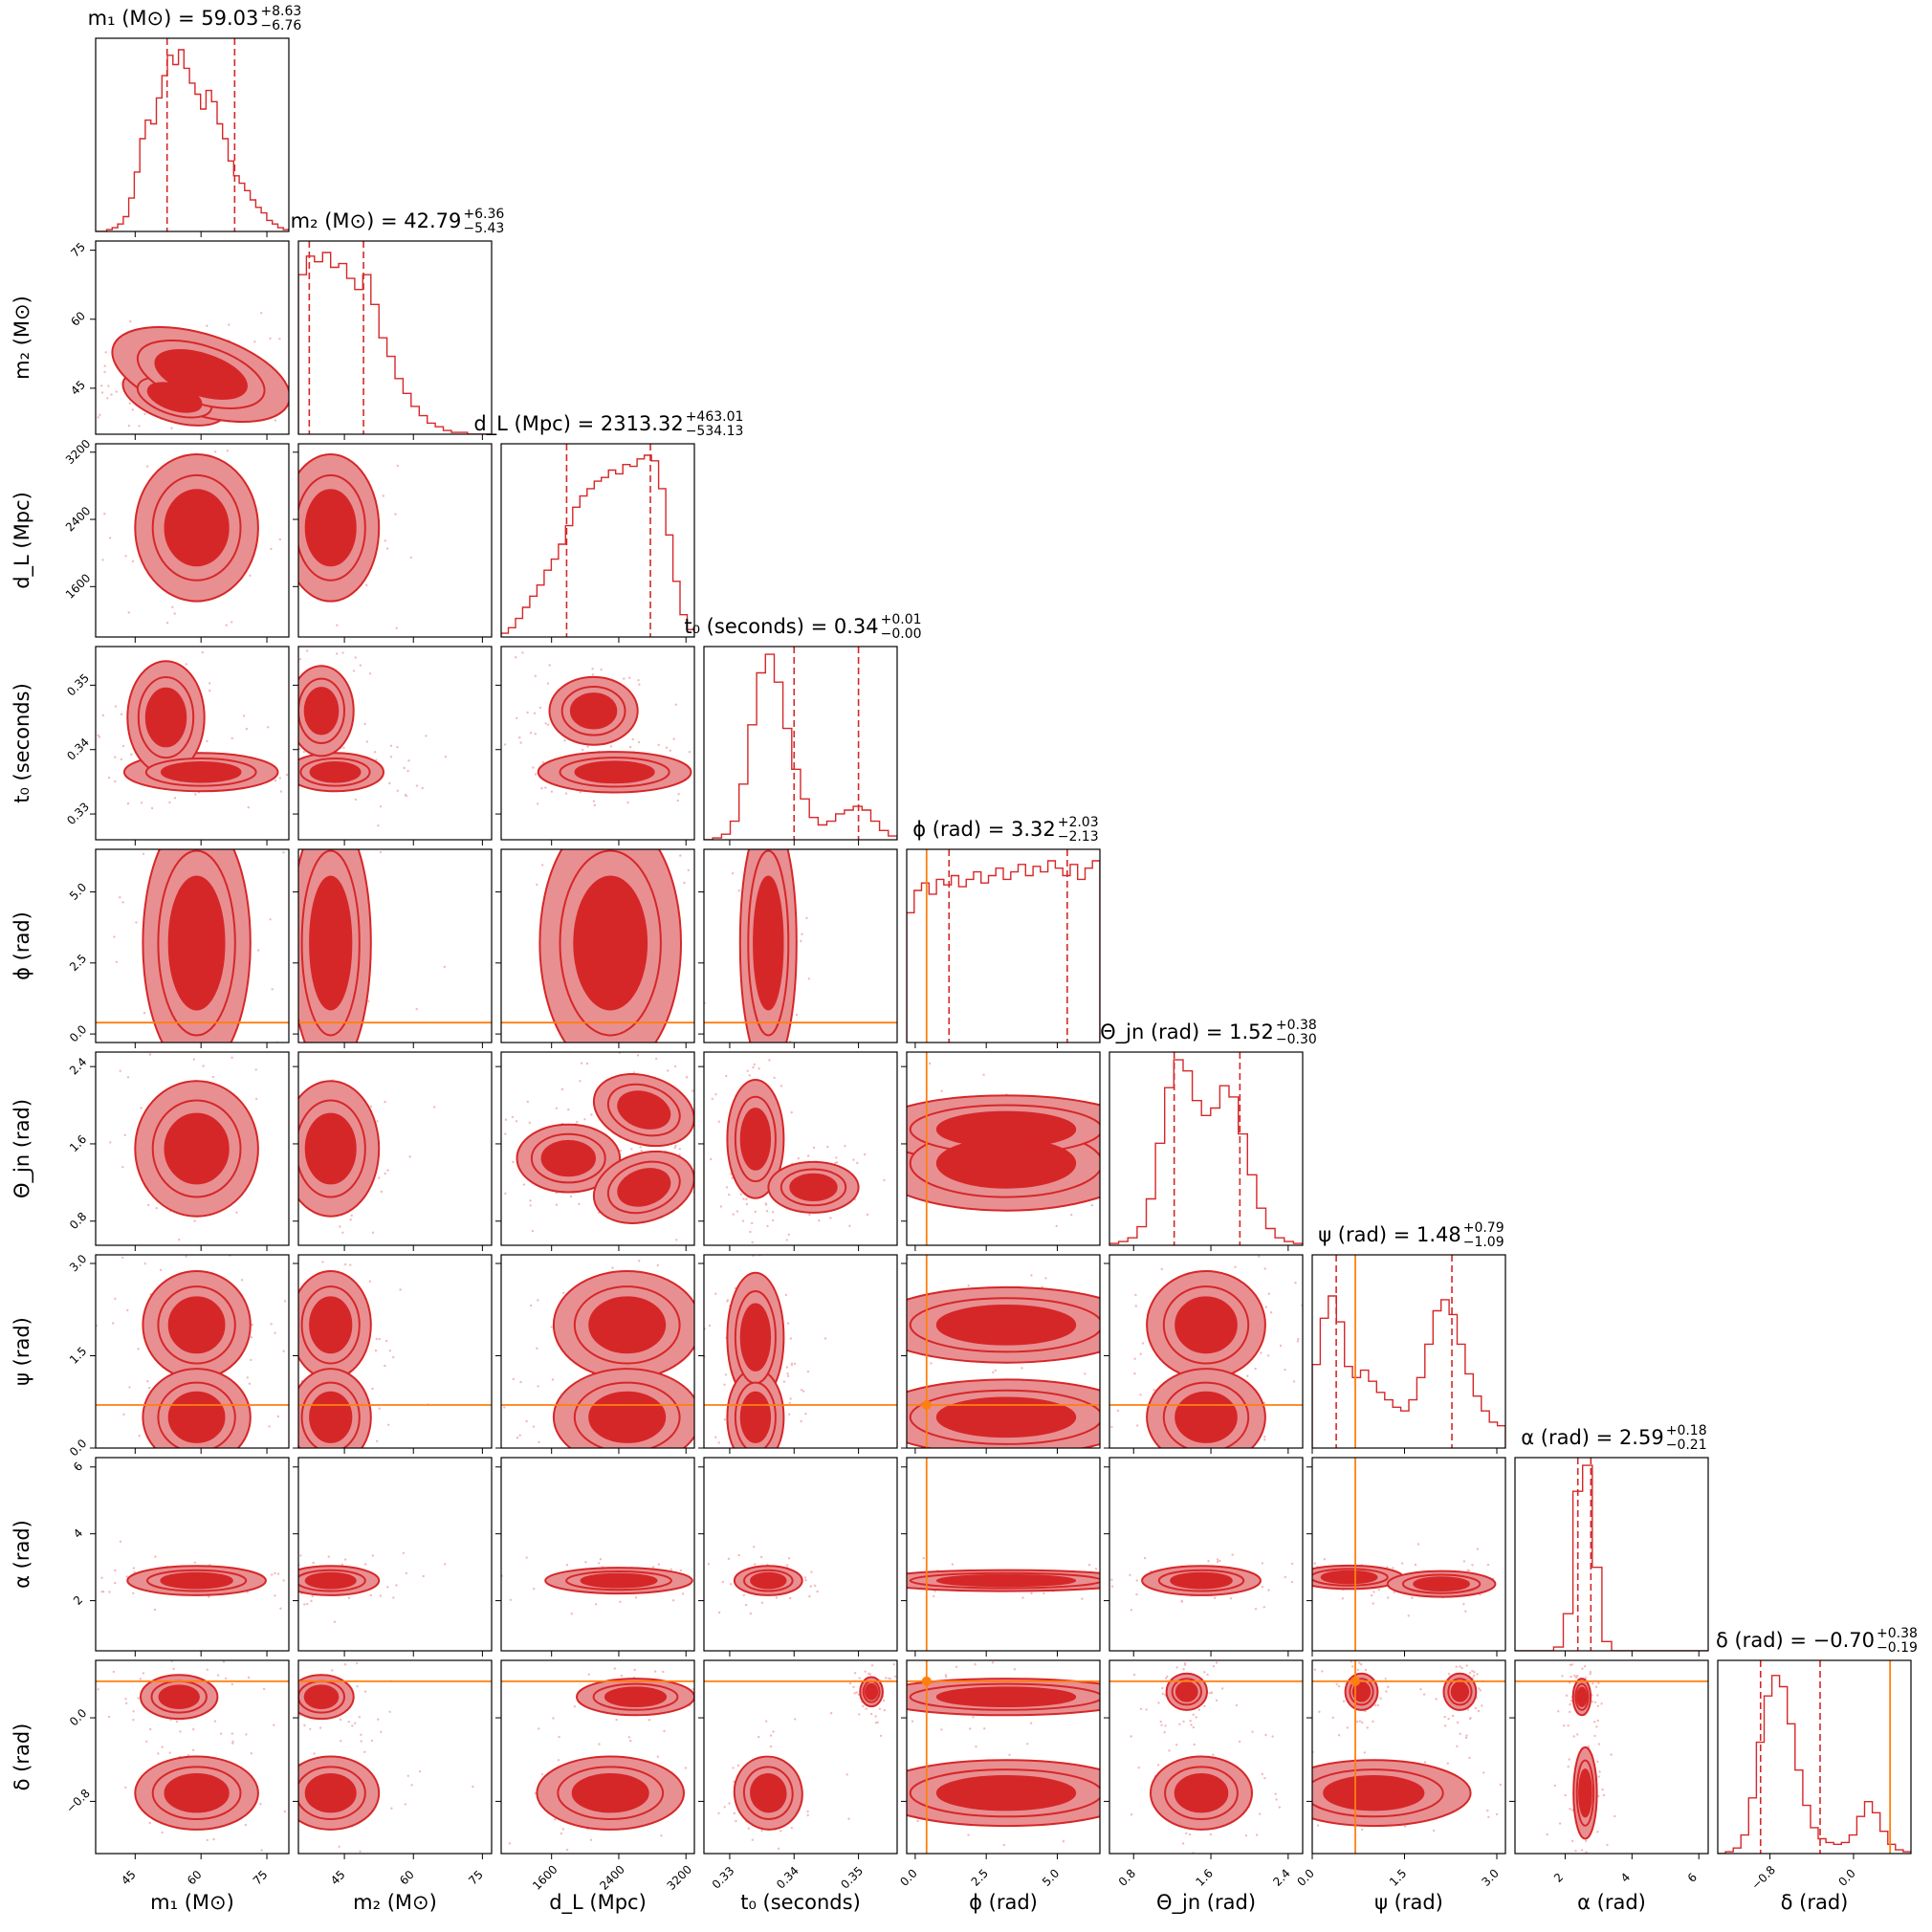  What do you see at coordinates (22, 1148) in the screenshot?
I see `y-axis-label-thetajn: Θ_jn (rad)` at bounding box center [22, 1148].